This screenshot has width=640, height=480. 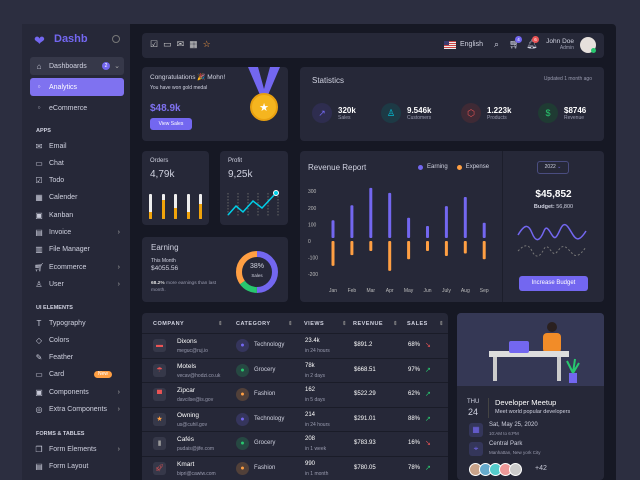 I want to click on sidebar-item-chat: ▭ Chat, so click(x=49, y=163).